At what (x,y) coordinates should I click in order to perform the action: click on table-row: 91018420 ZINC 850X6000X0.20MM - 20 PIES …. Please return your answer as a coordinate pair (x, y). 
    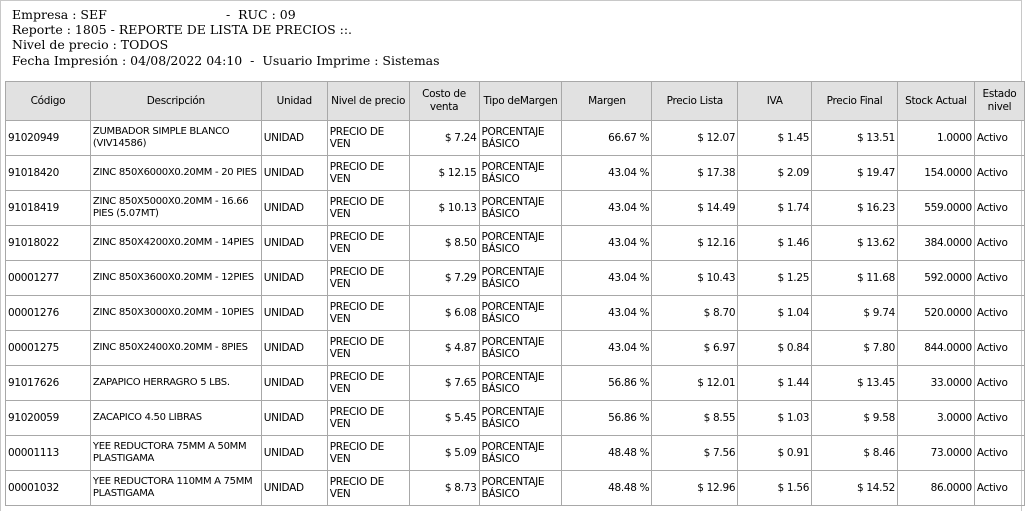
    Looking at the image, I should click on (515, 173).